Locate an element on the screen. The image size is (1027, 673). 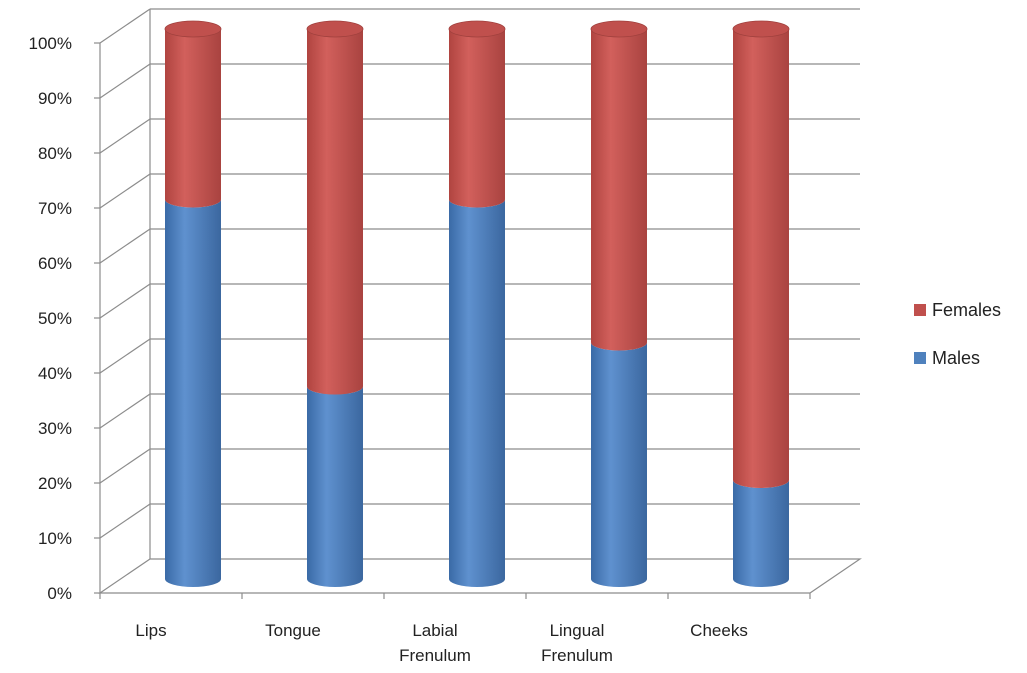
legend-label: Males is located at coordinates (956, 358).